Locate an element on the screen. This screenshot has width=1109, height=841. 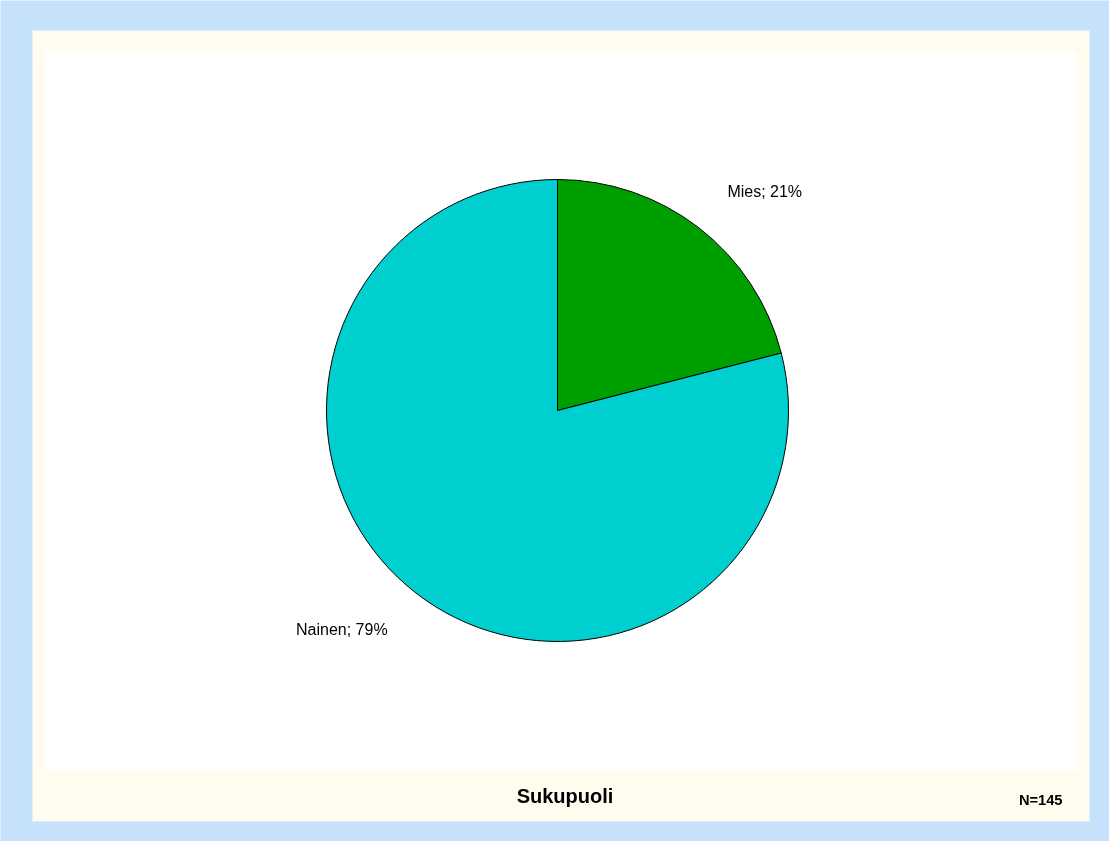
text: N=145 is located at coordinates (1040, 799).